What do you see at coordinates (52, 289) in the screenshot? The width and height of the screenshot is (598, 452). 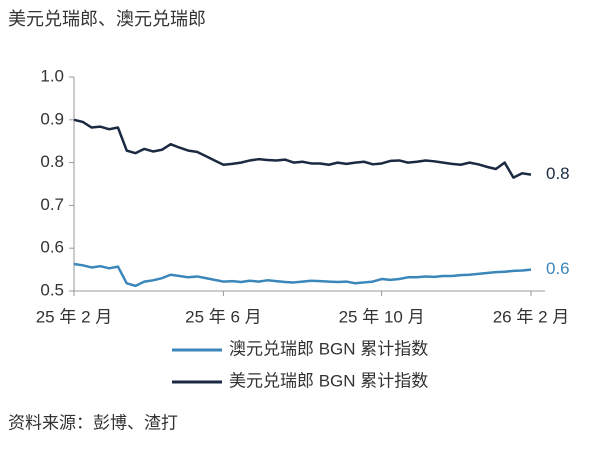 I see `y-tick-label: 0.5` at bounding box center [52, 289].